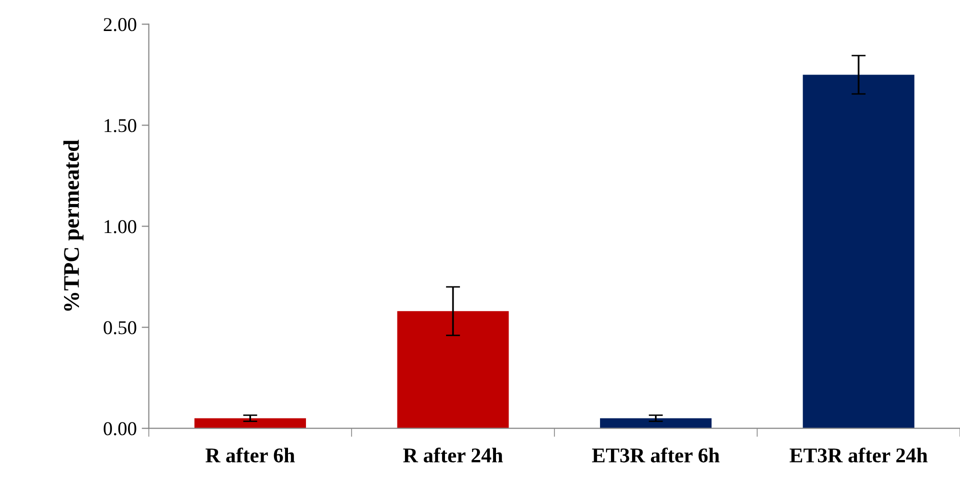  Describe the element at coordinates (859, 455) in the screenshot. I see `x-tick-label: ET3R after 24h` at that location.